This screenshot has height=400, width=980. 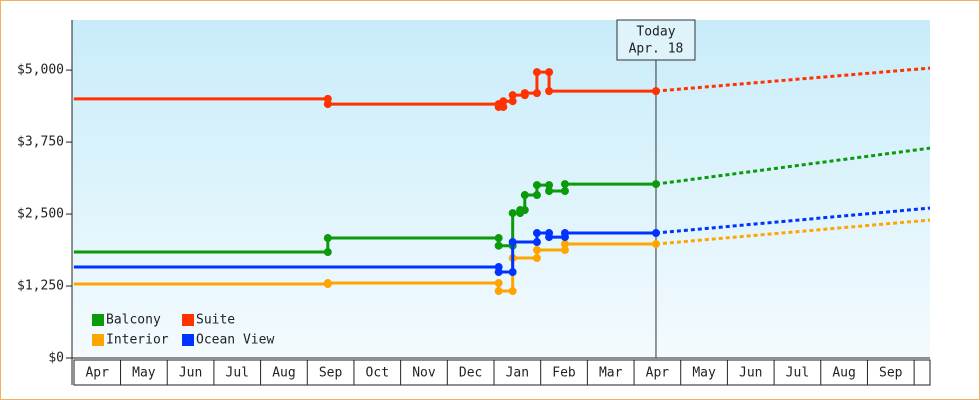 I want to click on x-tick-label: Dec, so click(x=470, y=373).